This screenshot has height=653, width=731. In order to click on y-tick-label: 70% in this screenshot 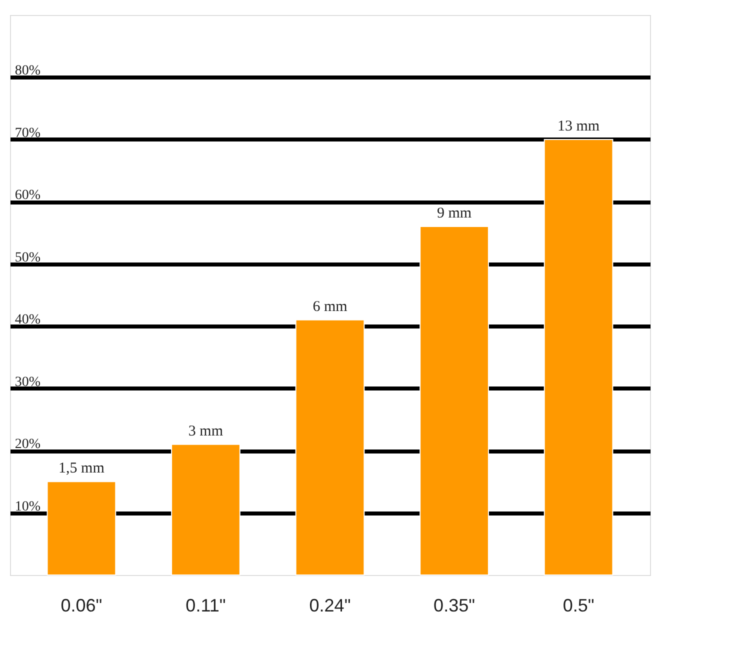, I will do `click(27, 133)`.